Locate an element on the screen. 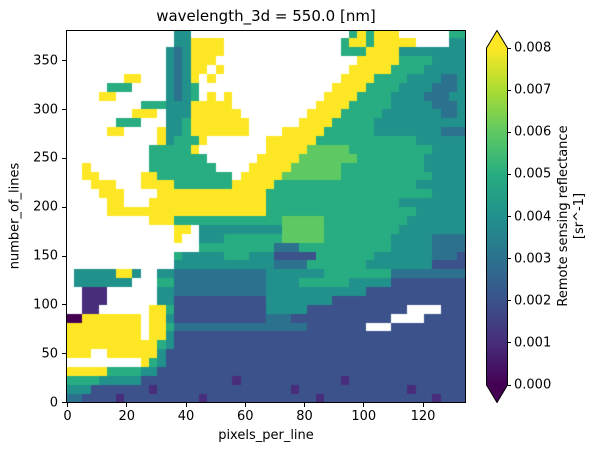  colorbar-tick-label: 0.006 is located at coordinates (533, 132).